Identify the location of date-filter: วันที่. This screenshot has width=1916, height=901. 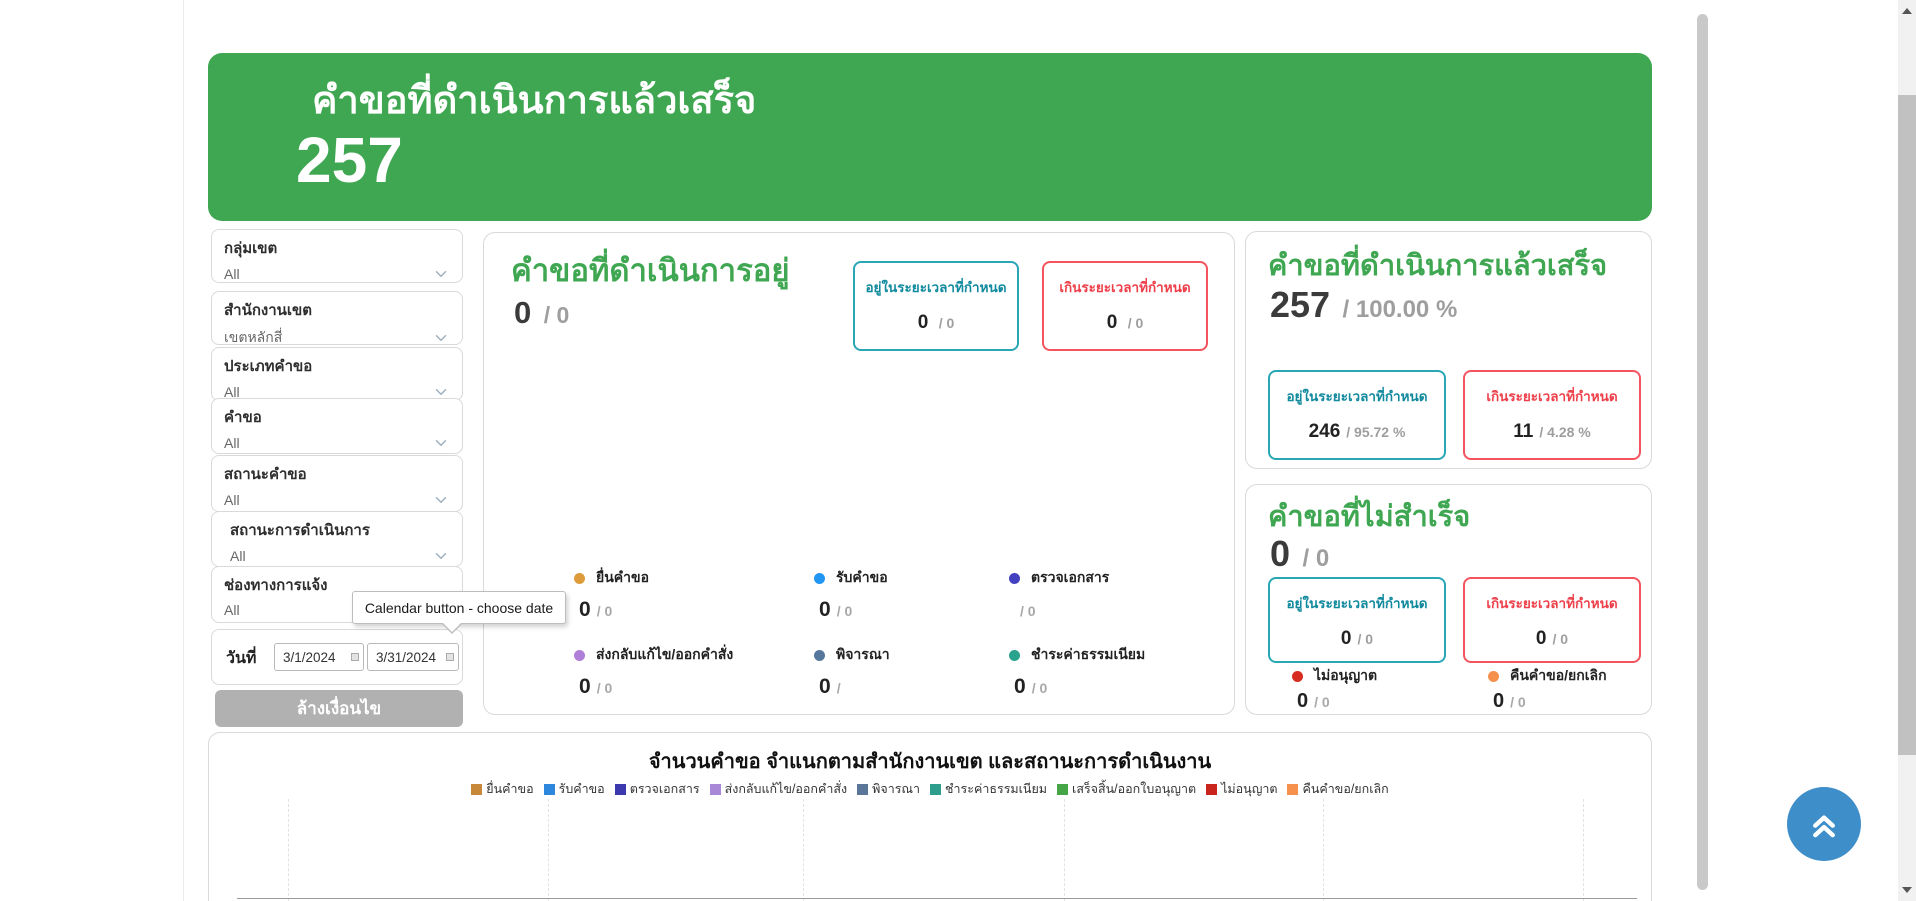
(337, 657).